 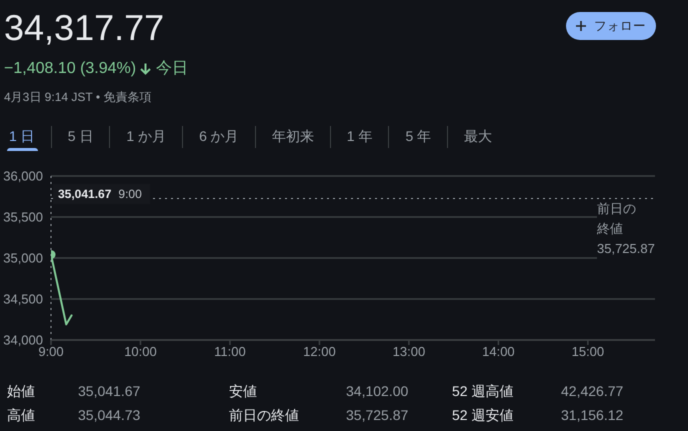 What do you see at coordinates (592, 415) in the screenshot?
I see `text: 31,156.12` at bounding box center [592, 415].